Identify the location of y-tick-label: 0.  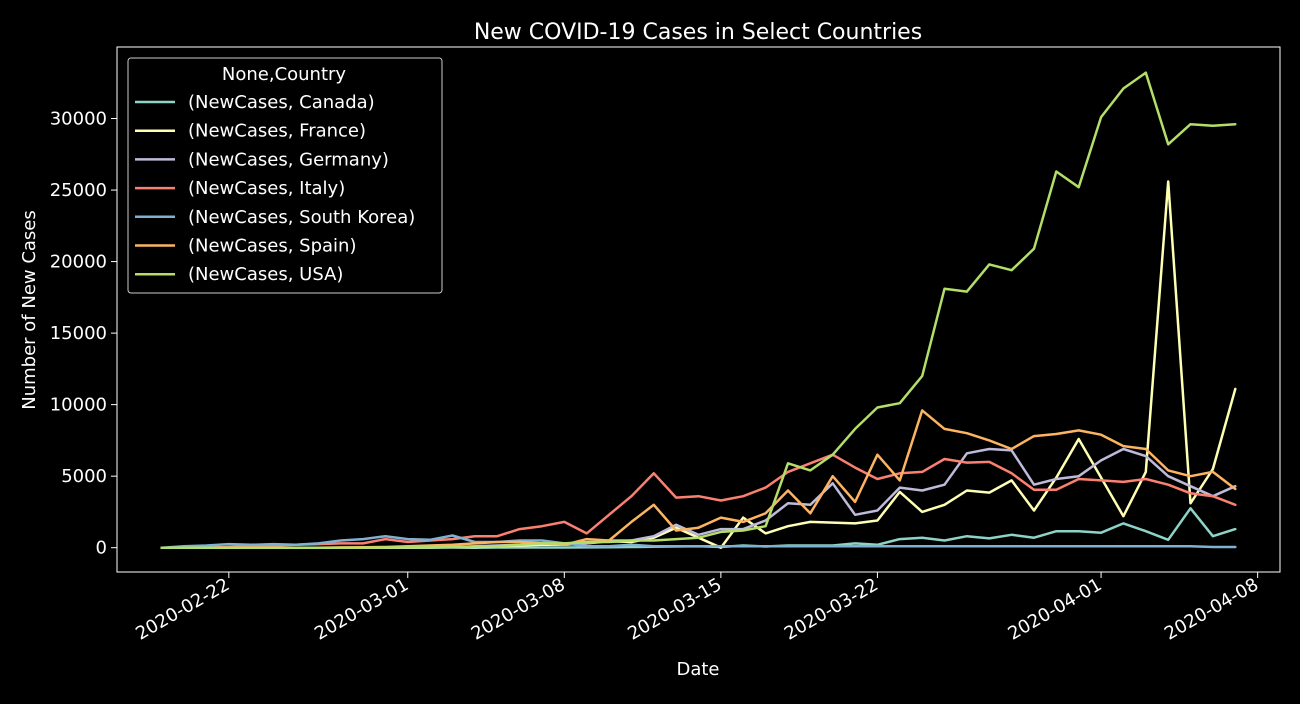
(101, 548).